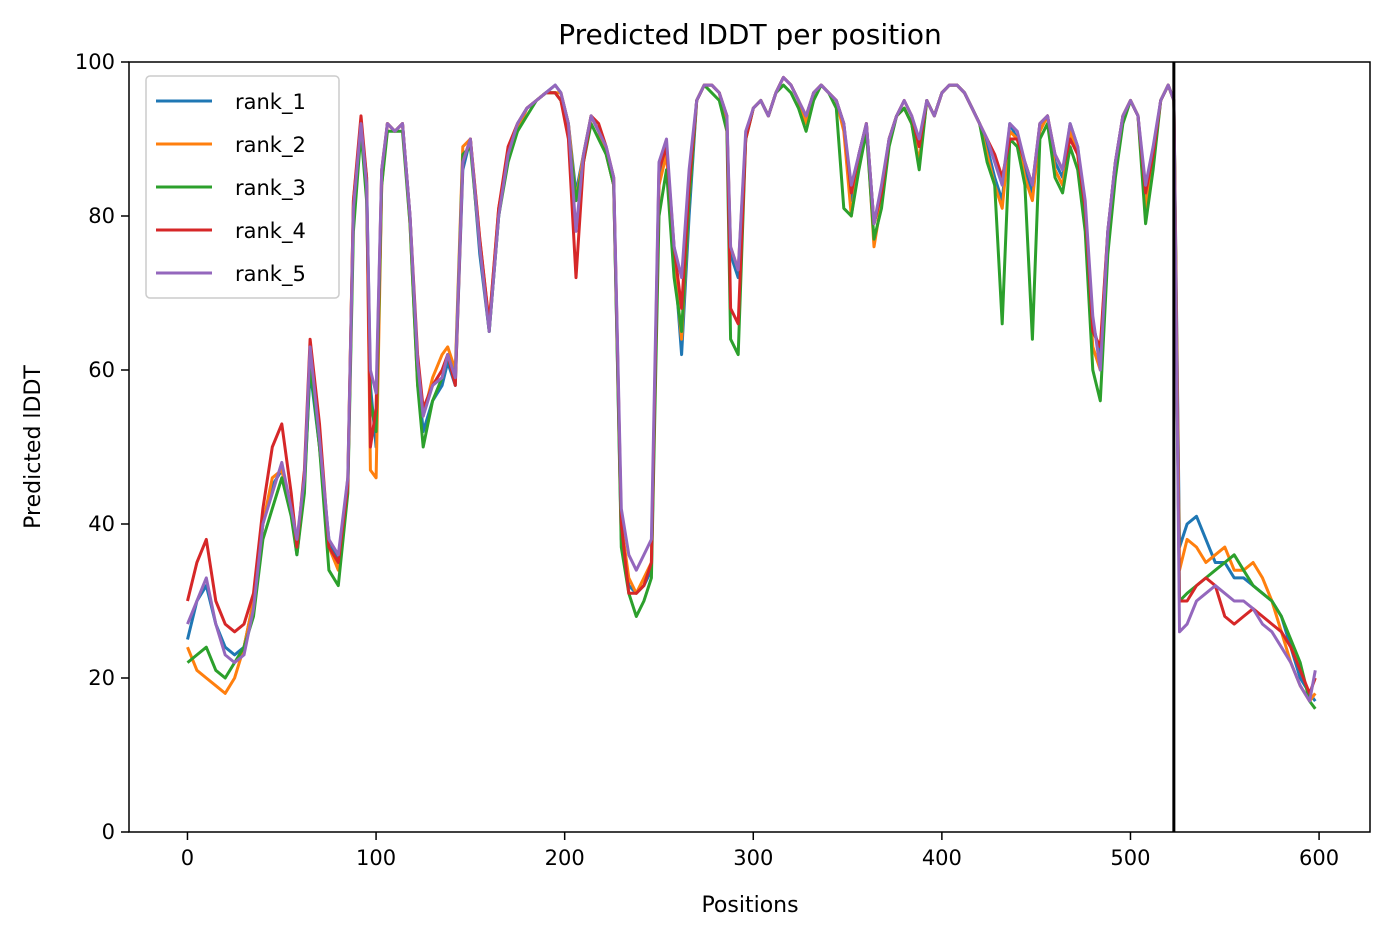 The height and width of the screenshot is (939, 1391). I want to click on legend-label: rank_3, so click(270, 188).